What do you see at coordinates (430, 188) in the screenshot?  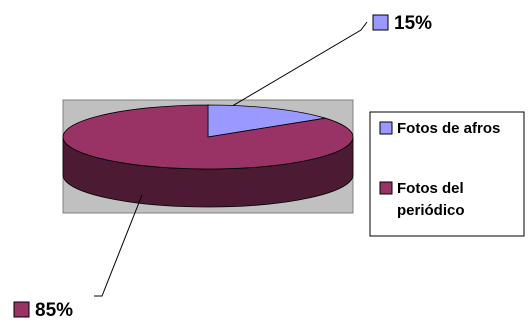 I see `legend-label-1-line-0: Fotos del` at bounding box center [430, 188].